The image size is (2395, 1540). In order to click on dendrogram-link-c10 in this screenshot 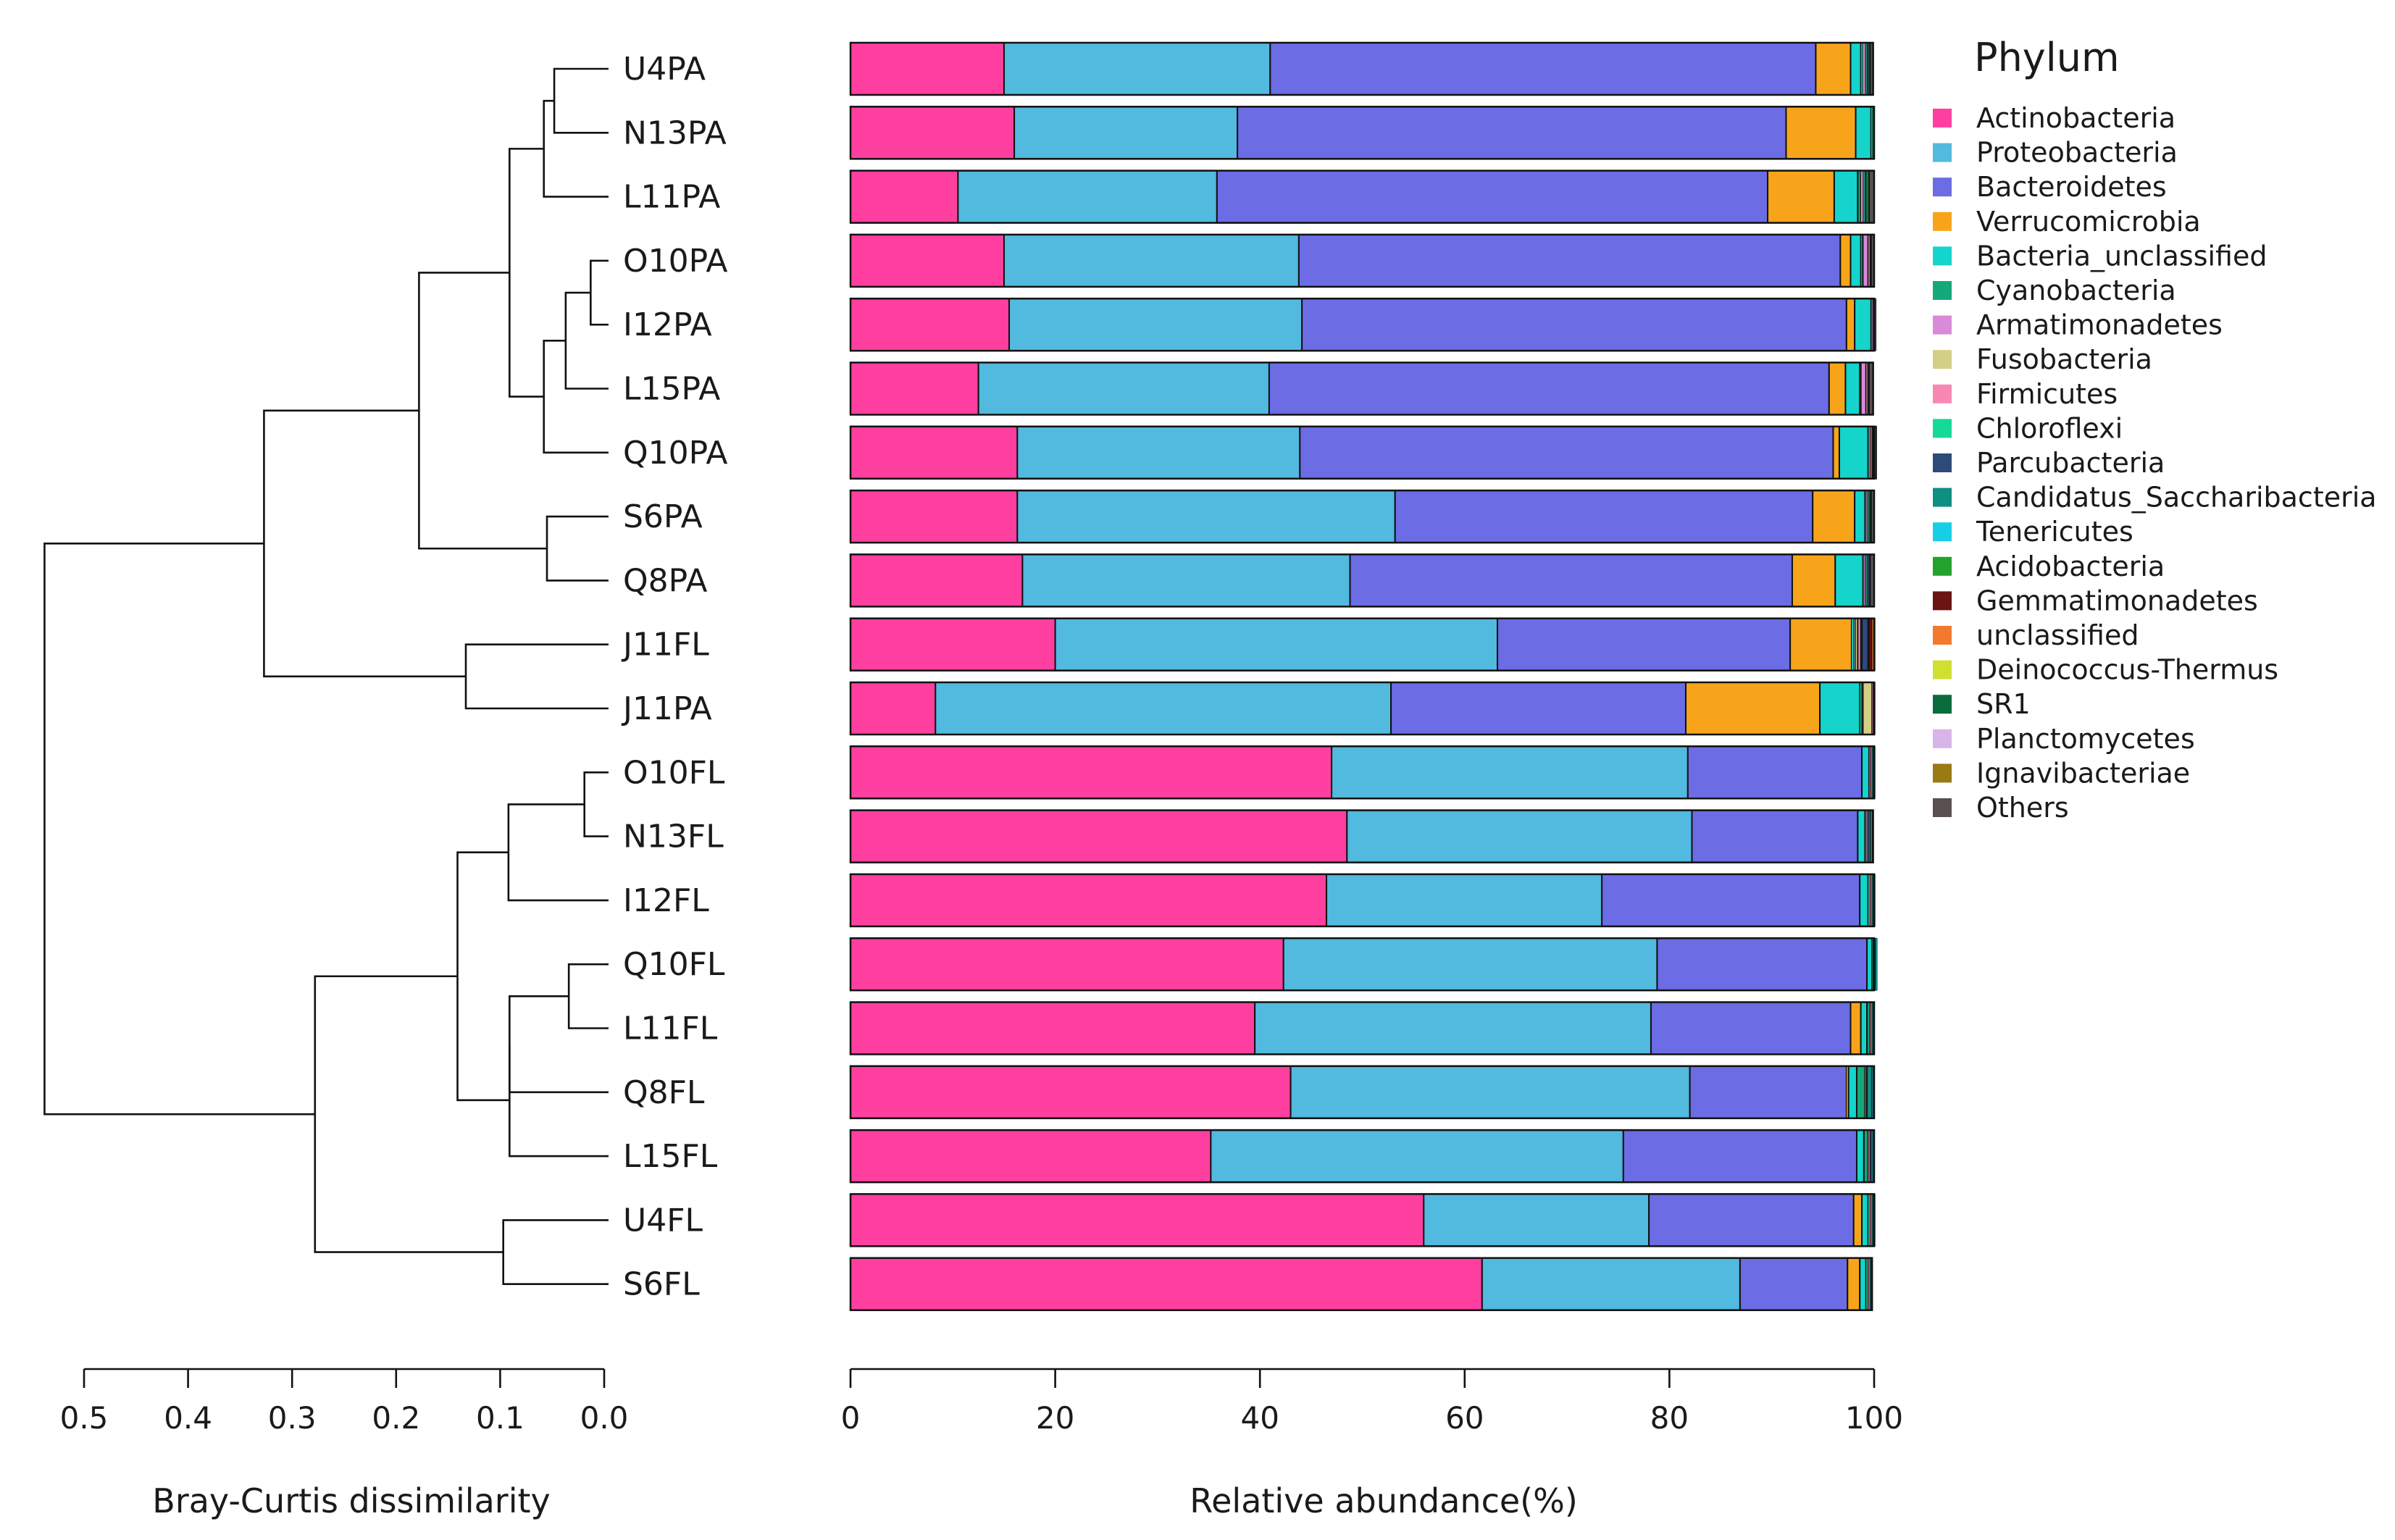, I will do `click(365, 543)`.